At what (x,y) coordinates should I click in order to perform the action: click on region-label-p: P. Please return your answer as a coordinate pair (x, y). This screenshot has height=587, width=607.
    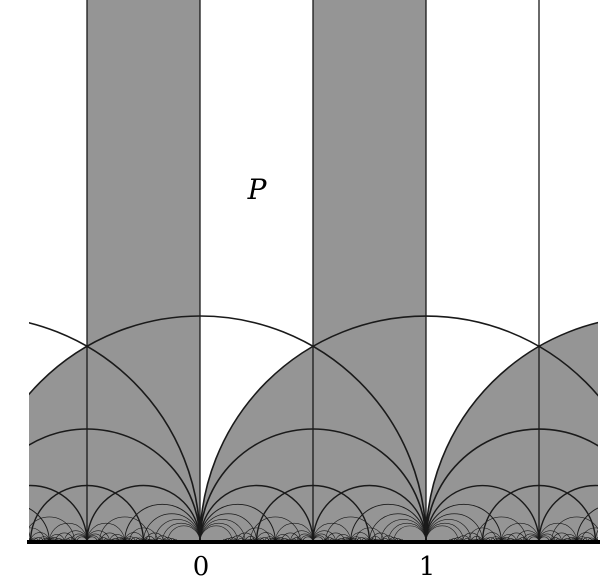
    Looking at the image, I should click on (257, 189).